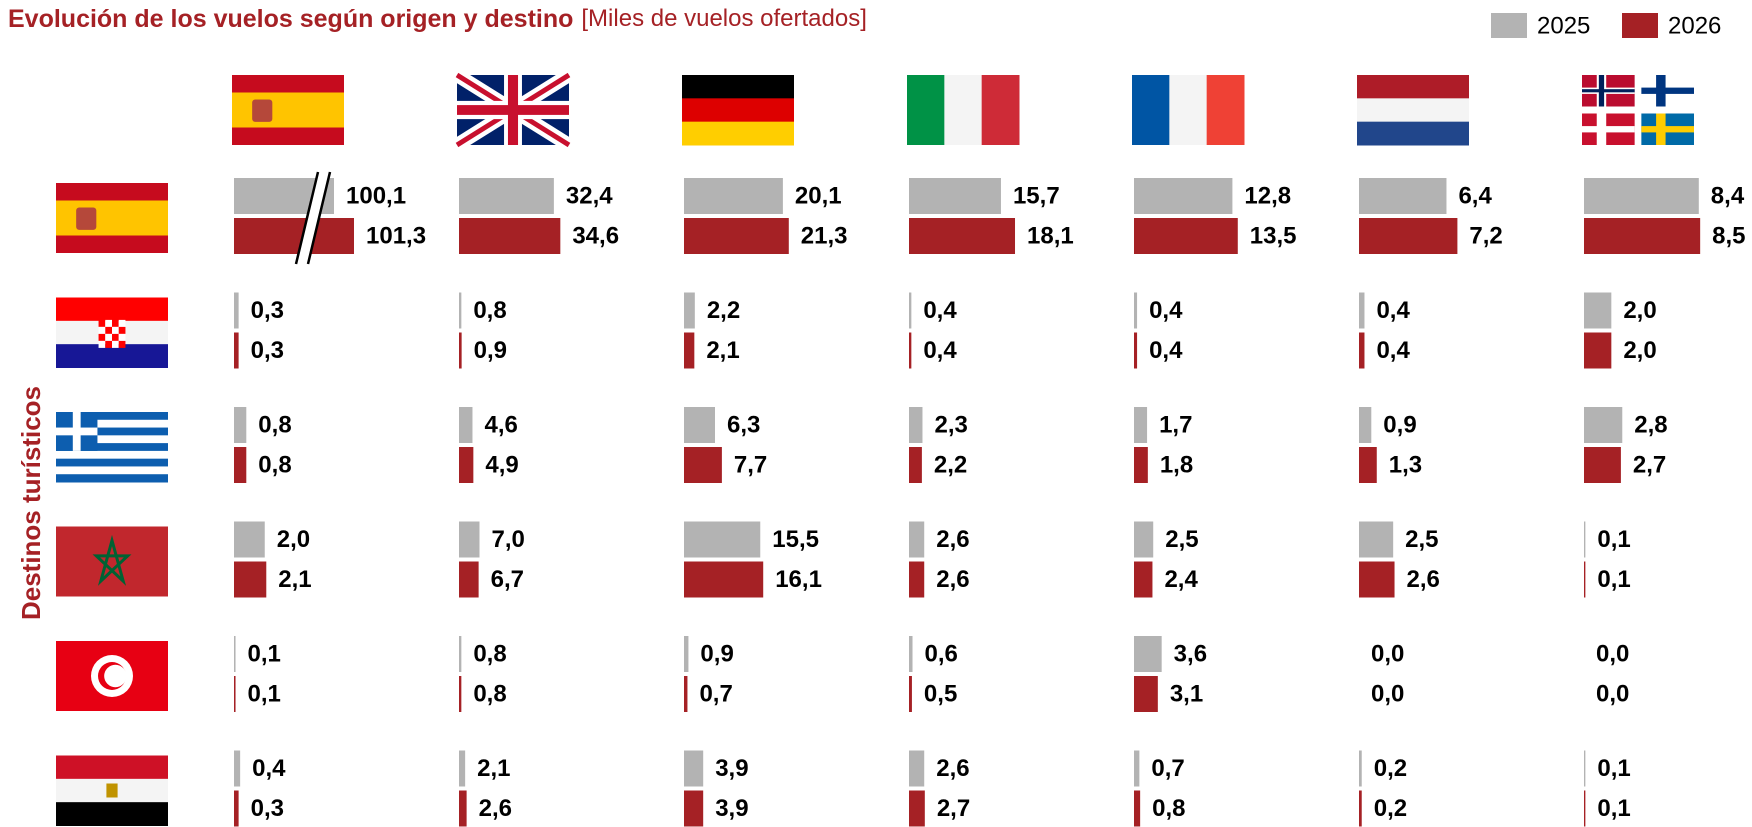  I want to click on value-label: 2,7, so click(1649, 464).